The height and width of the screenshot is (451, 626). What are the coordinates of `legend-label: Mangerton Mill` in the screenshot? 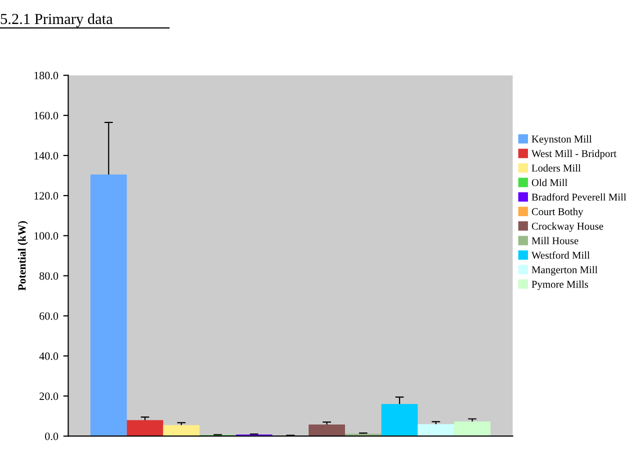 It's located at (565, 271).